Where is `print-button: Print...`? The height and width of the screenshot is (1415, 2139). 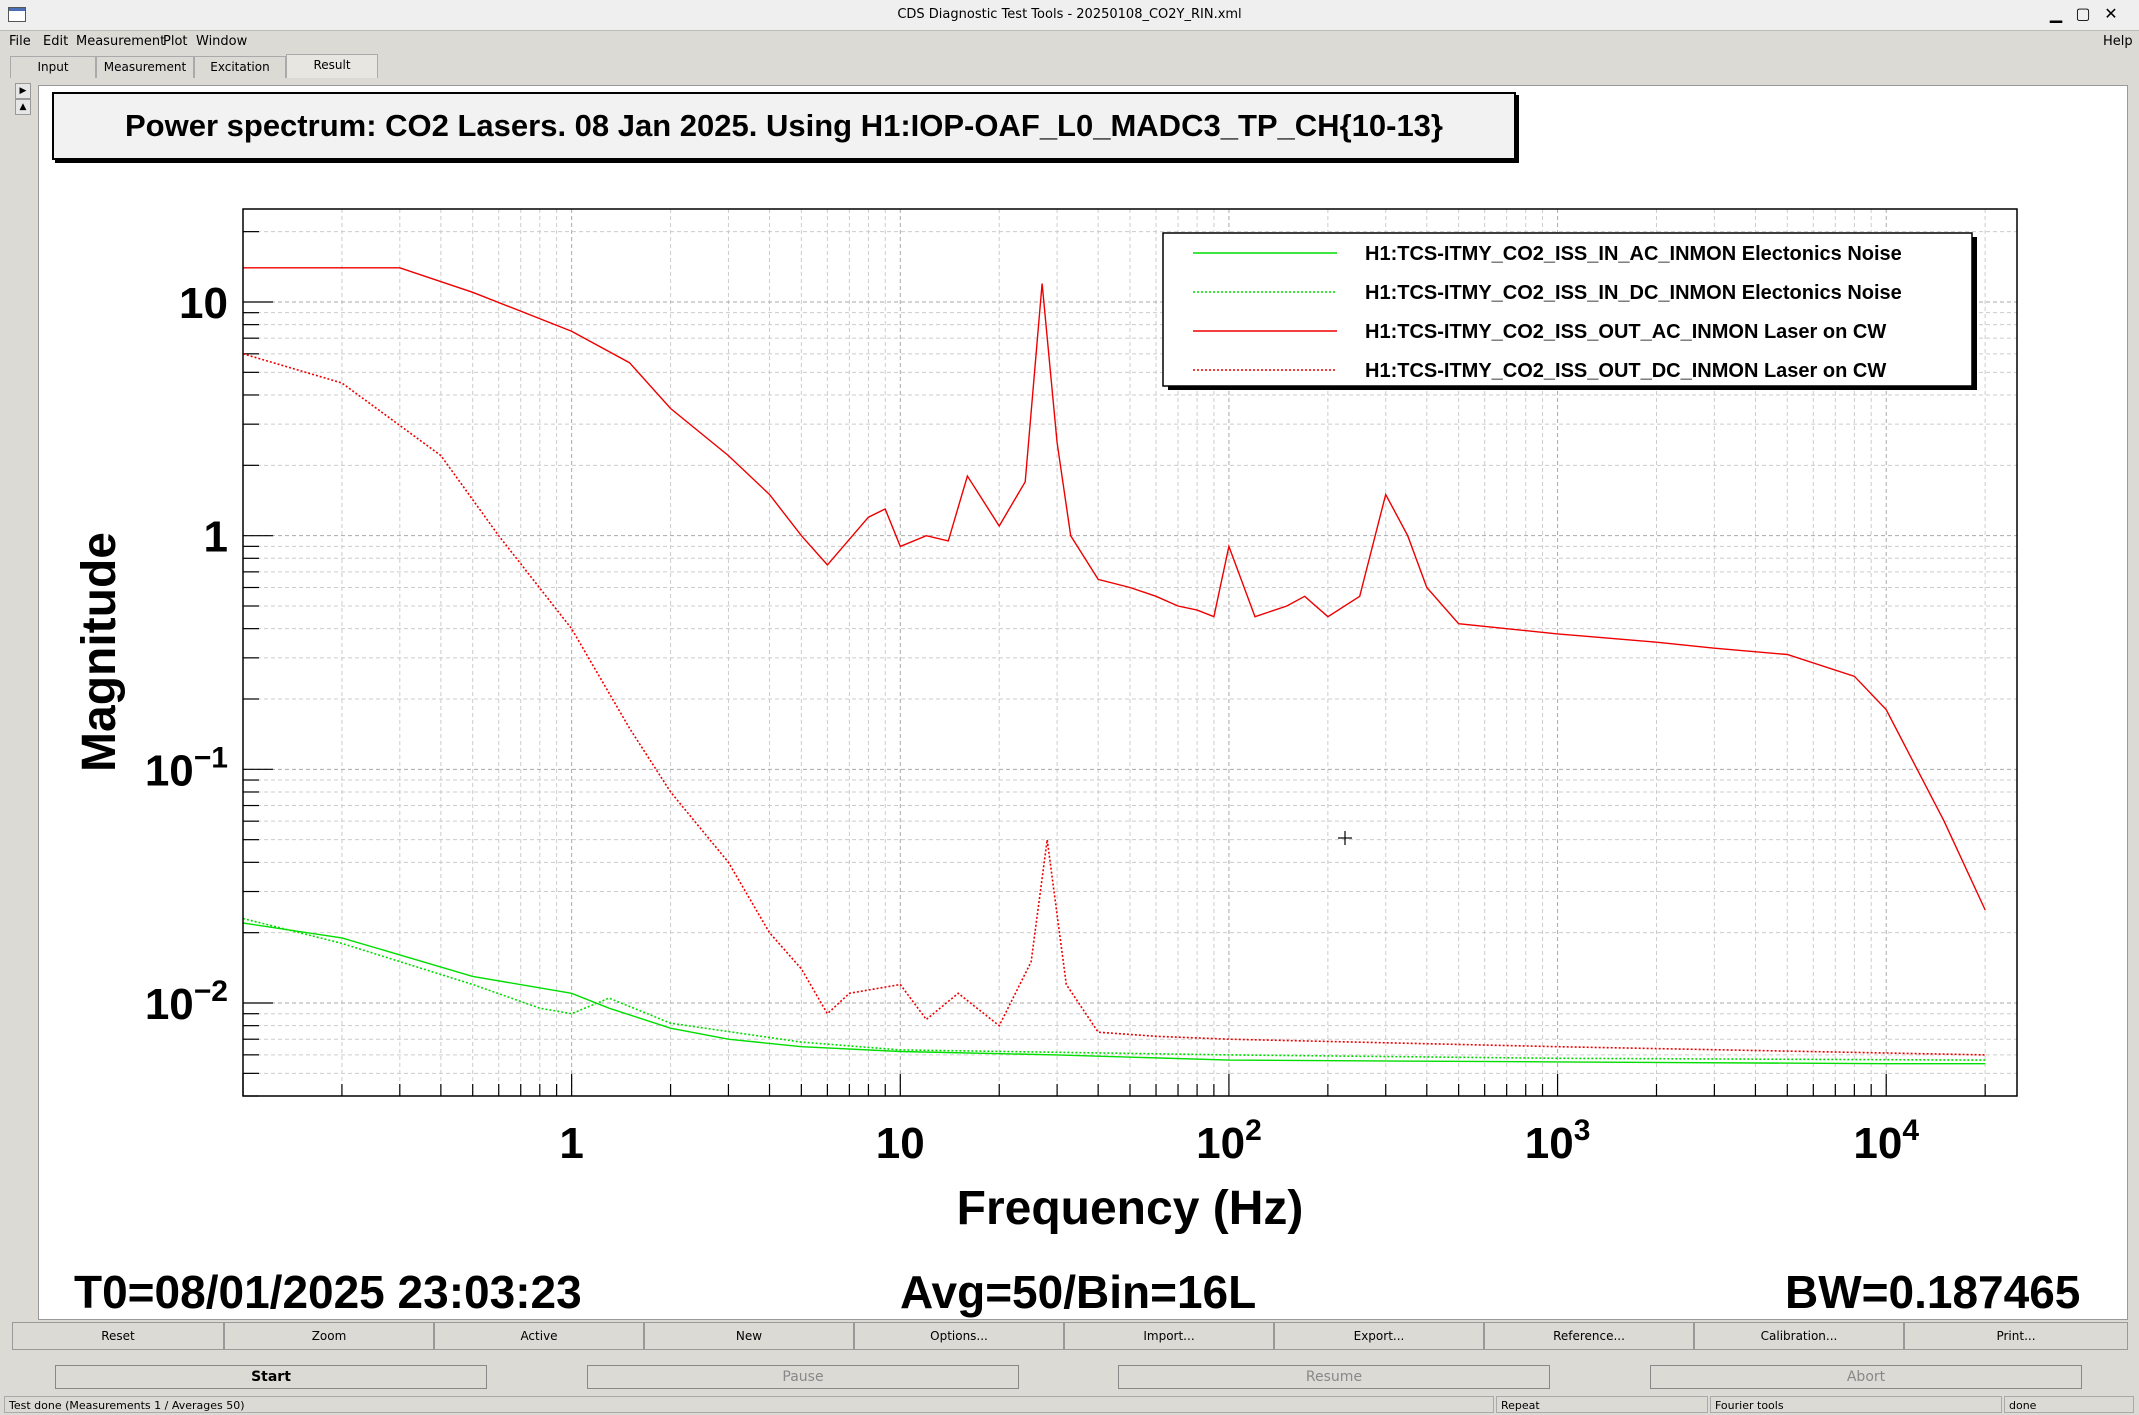 print-button: Print... is located at coordinates (2016, 1336).